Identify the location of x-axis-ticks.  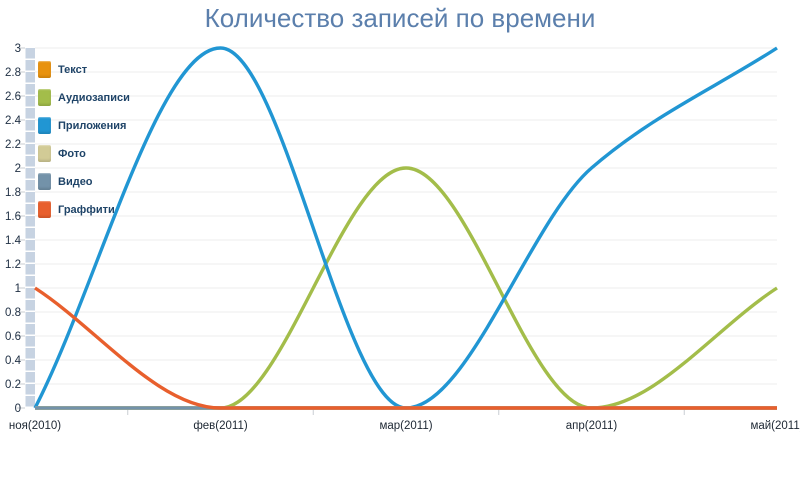
(406, 412).